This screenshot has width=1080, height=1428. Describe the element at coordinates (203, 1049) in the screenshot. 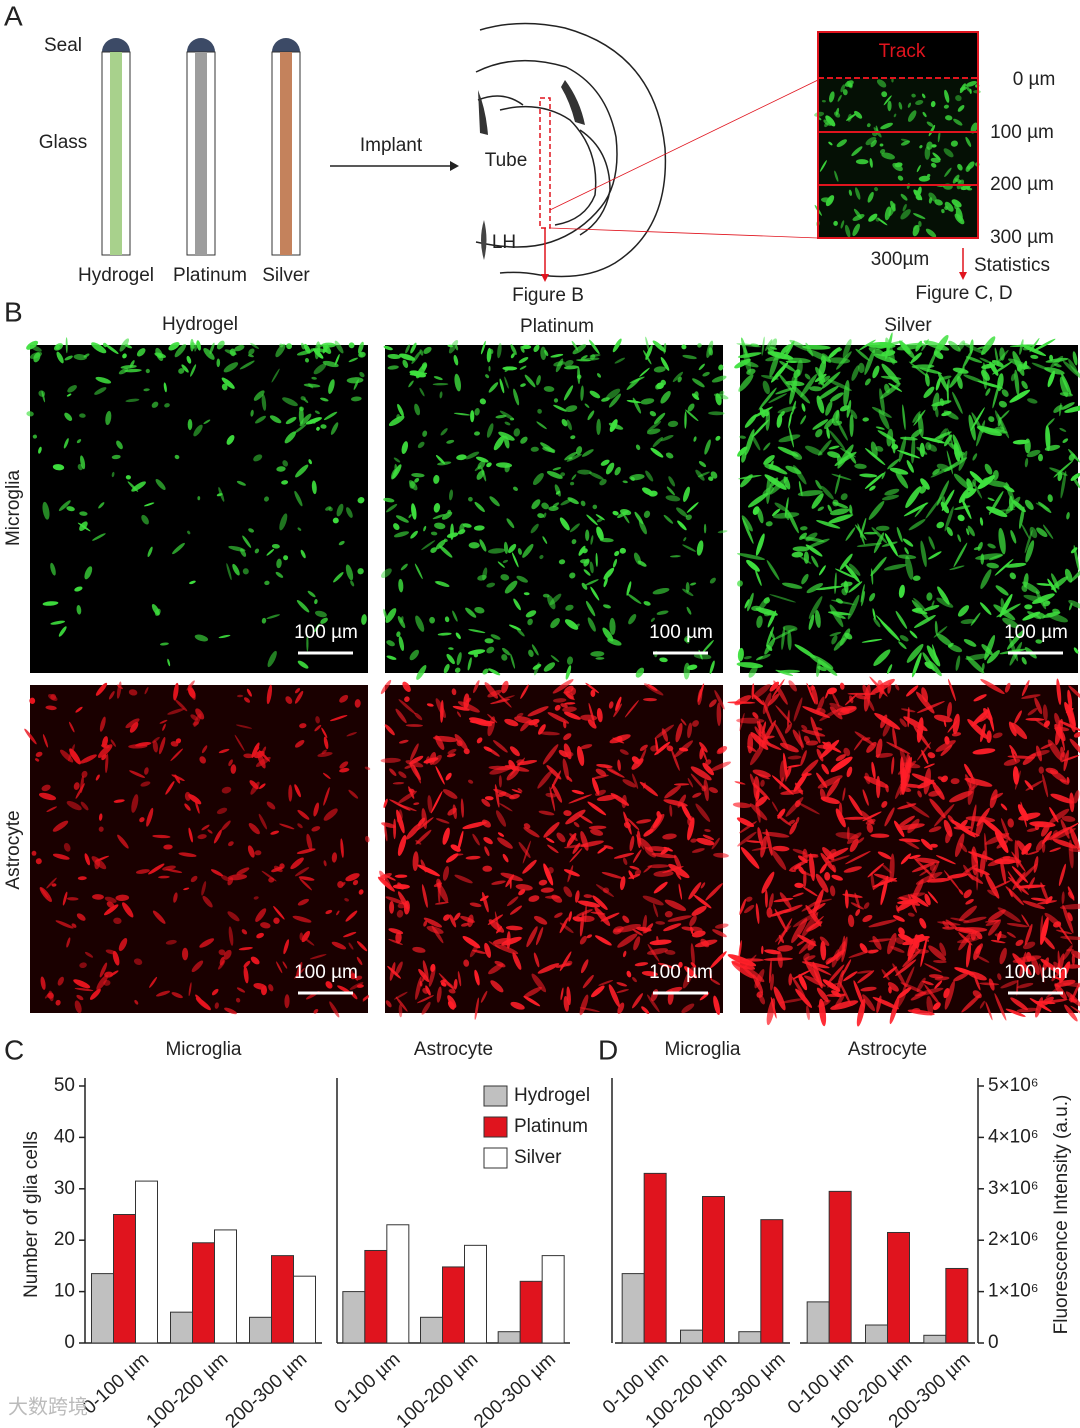

I see `chart-title: Microglia` at that location.